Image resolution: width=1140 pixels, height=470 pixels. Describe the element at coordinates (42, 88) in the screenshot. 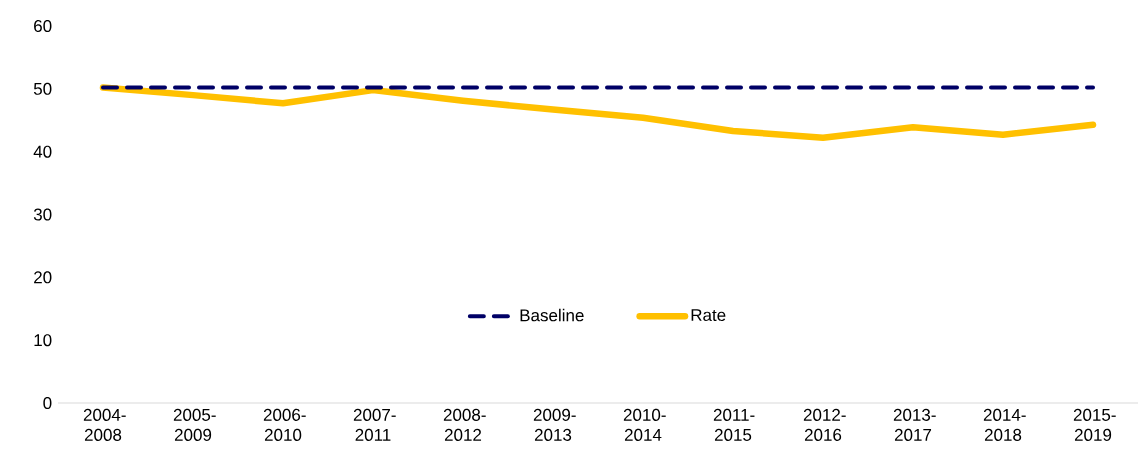

I see `y-tick-label: 50` at that location.